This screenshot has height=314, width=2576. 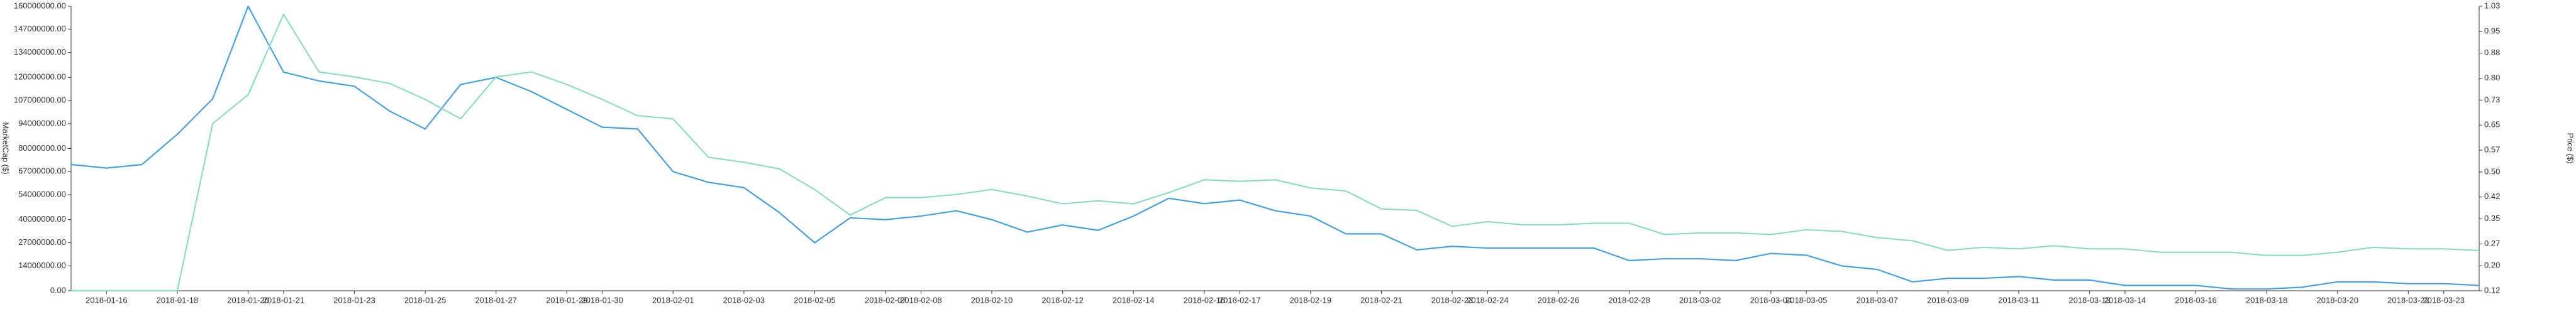 What do you see at coordinates (42, 171) in the screenshot?
I see `y-tick-label: 67000000.00` at bounding box center [42, 171].